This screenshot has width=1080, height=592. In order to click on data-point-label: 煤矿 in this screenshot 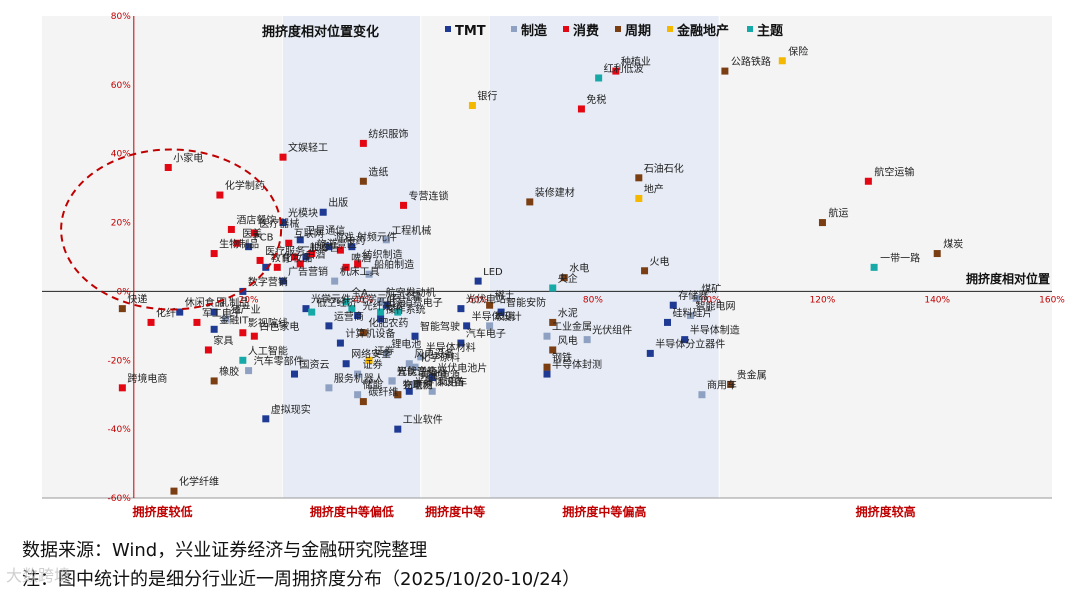, I will do `click(711, 288)`.